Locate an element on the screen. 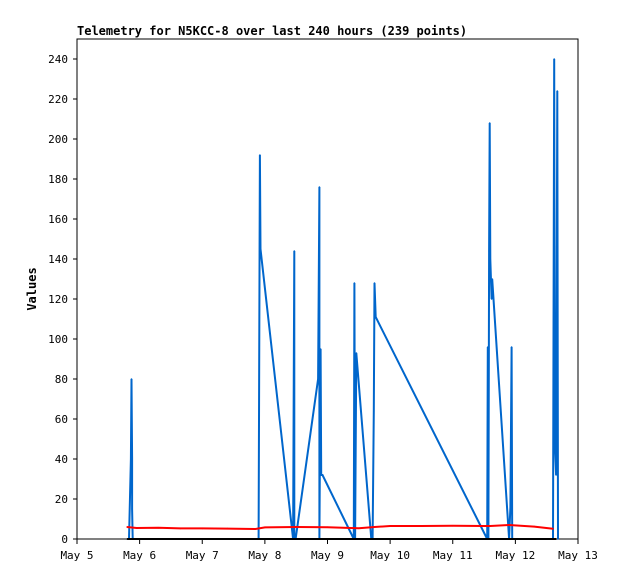  x-tick-label: May 11 is located at coordinates (453, 555).